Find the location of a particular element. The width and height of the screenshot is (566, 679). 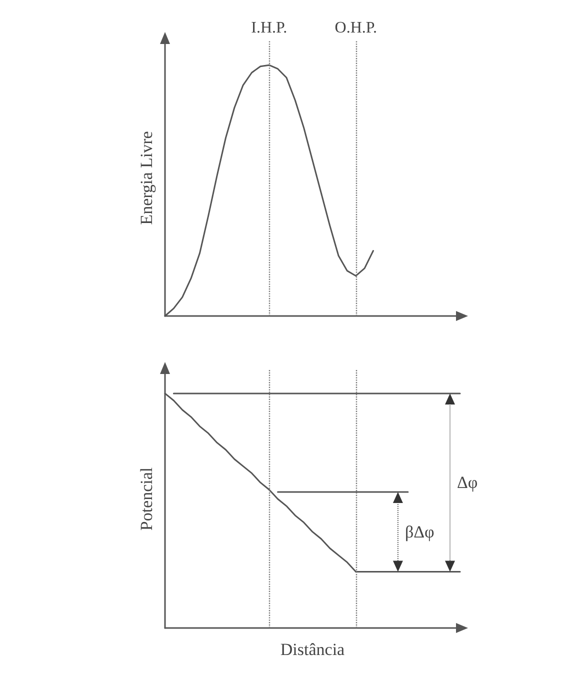

text: I.H.P. is located at coordinates (269, 28).